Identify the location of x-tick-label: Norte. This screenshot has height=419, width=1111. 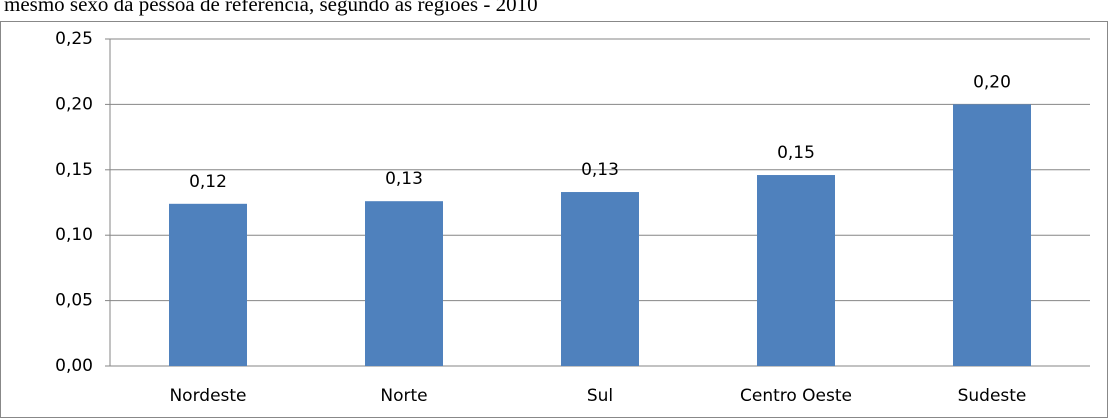
(403, 396).